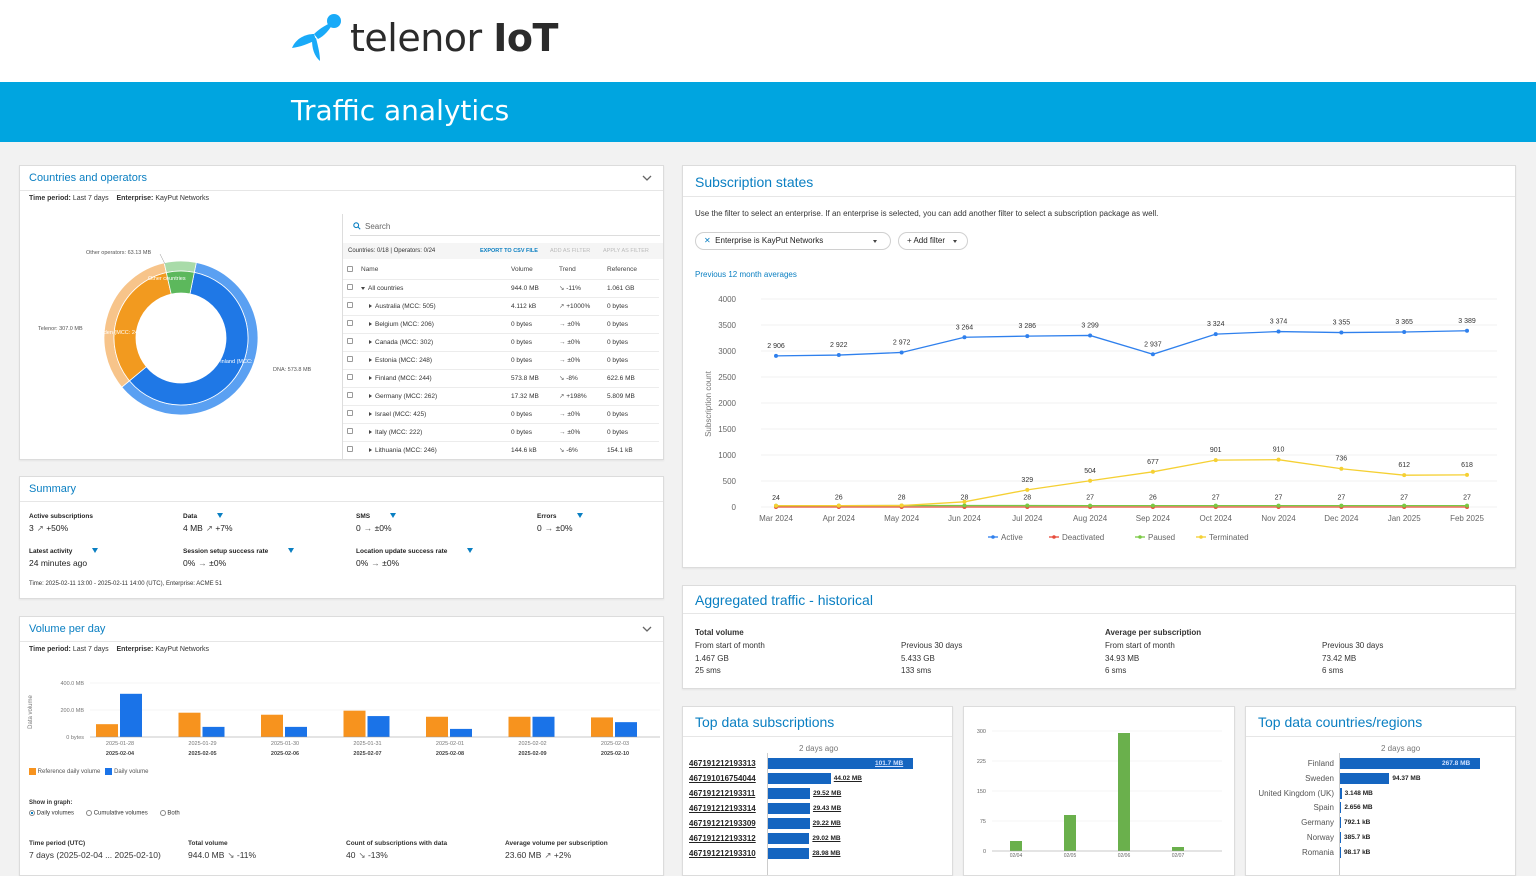  Describe the element at coordinates (432, 270) in the screenshot. I see `col-name: Name` at that location.